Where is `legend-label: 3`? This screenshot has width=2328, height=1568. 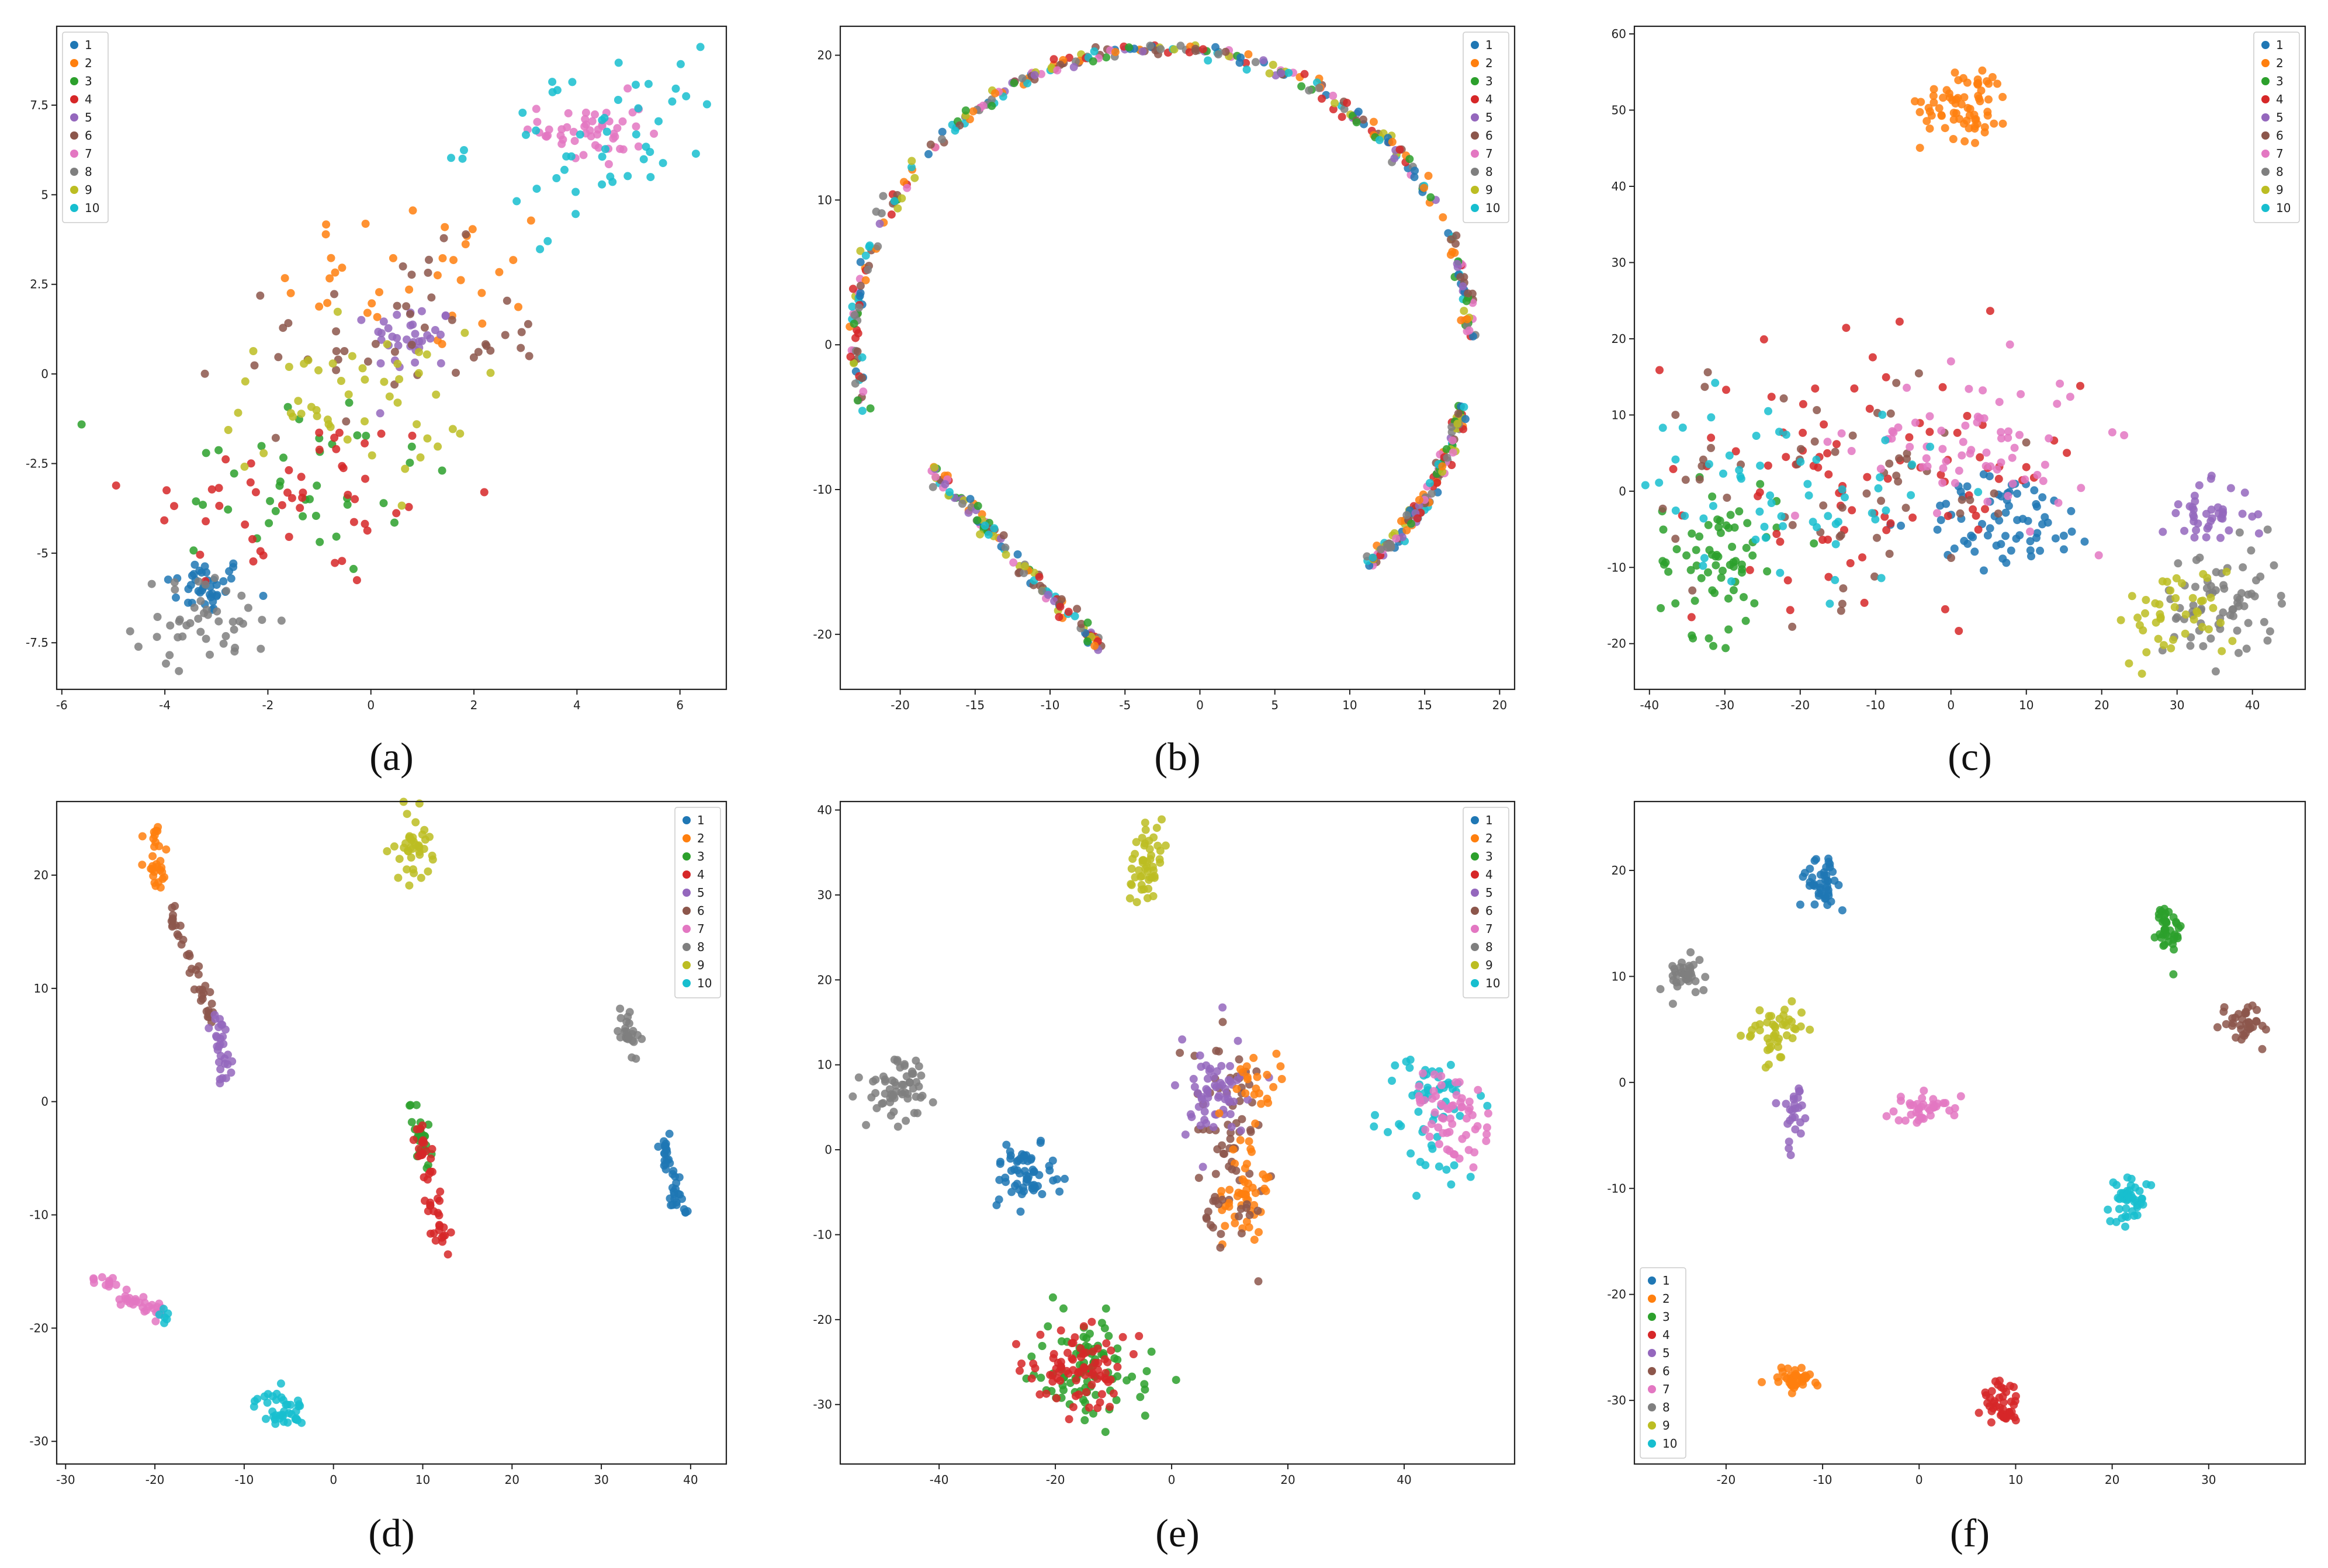
legend-label: 3 is located at coordinates (701, 856).